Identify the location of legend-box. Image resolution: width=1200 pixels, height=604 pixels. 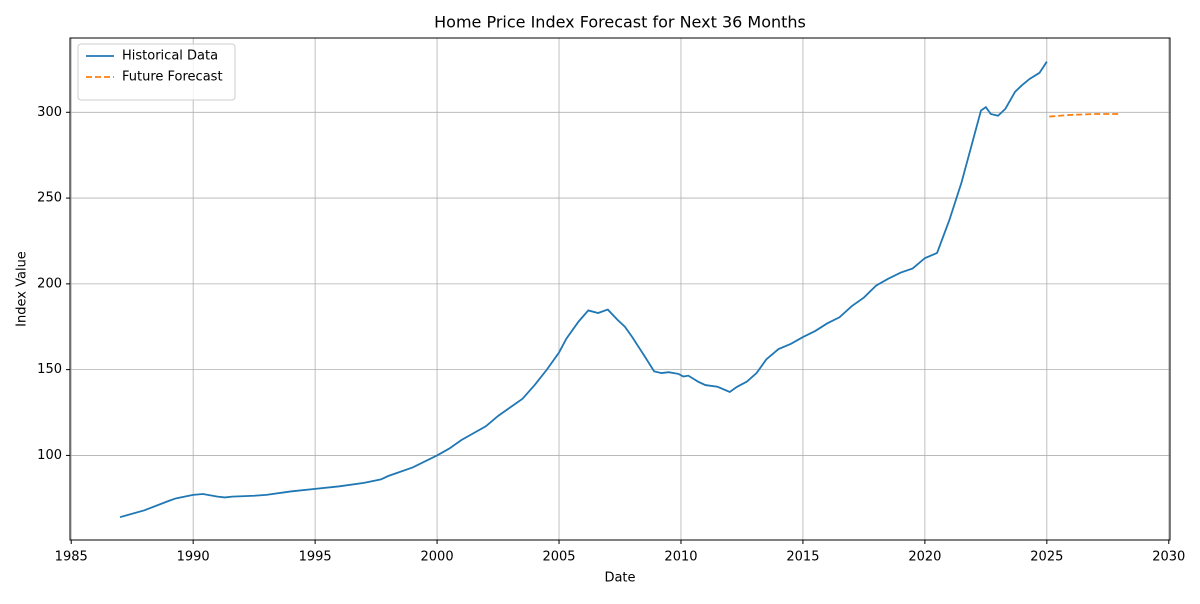
(156, 72).